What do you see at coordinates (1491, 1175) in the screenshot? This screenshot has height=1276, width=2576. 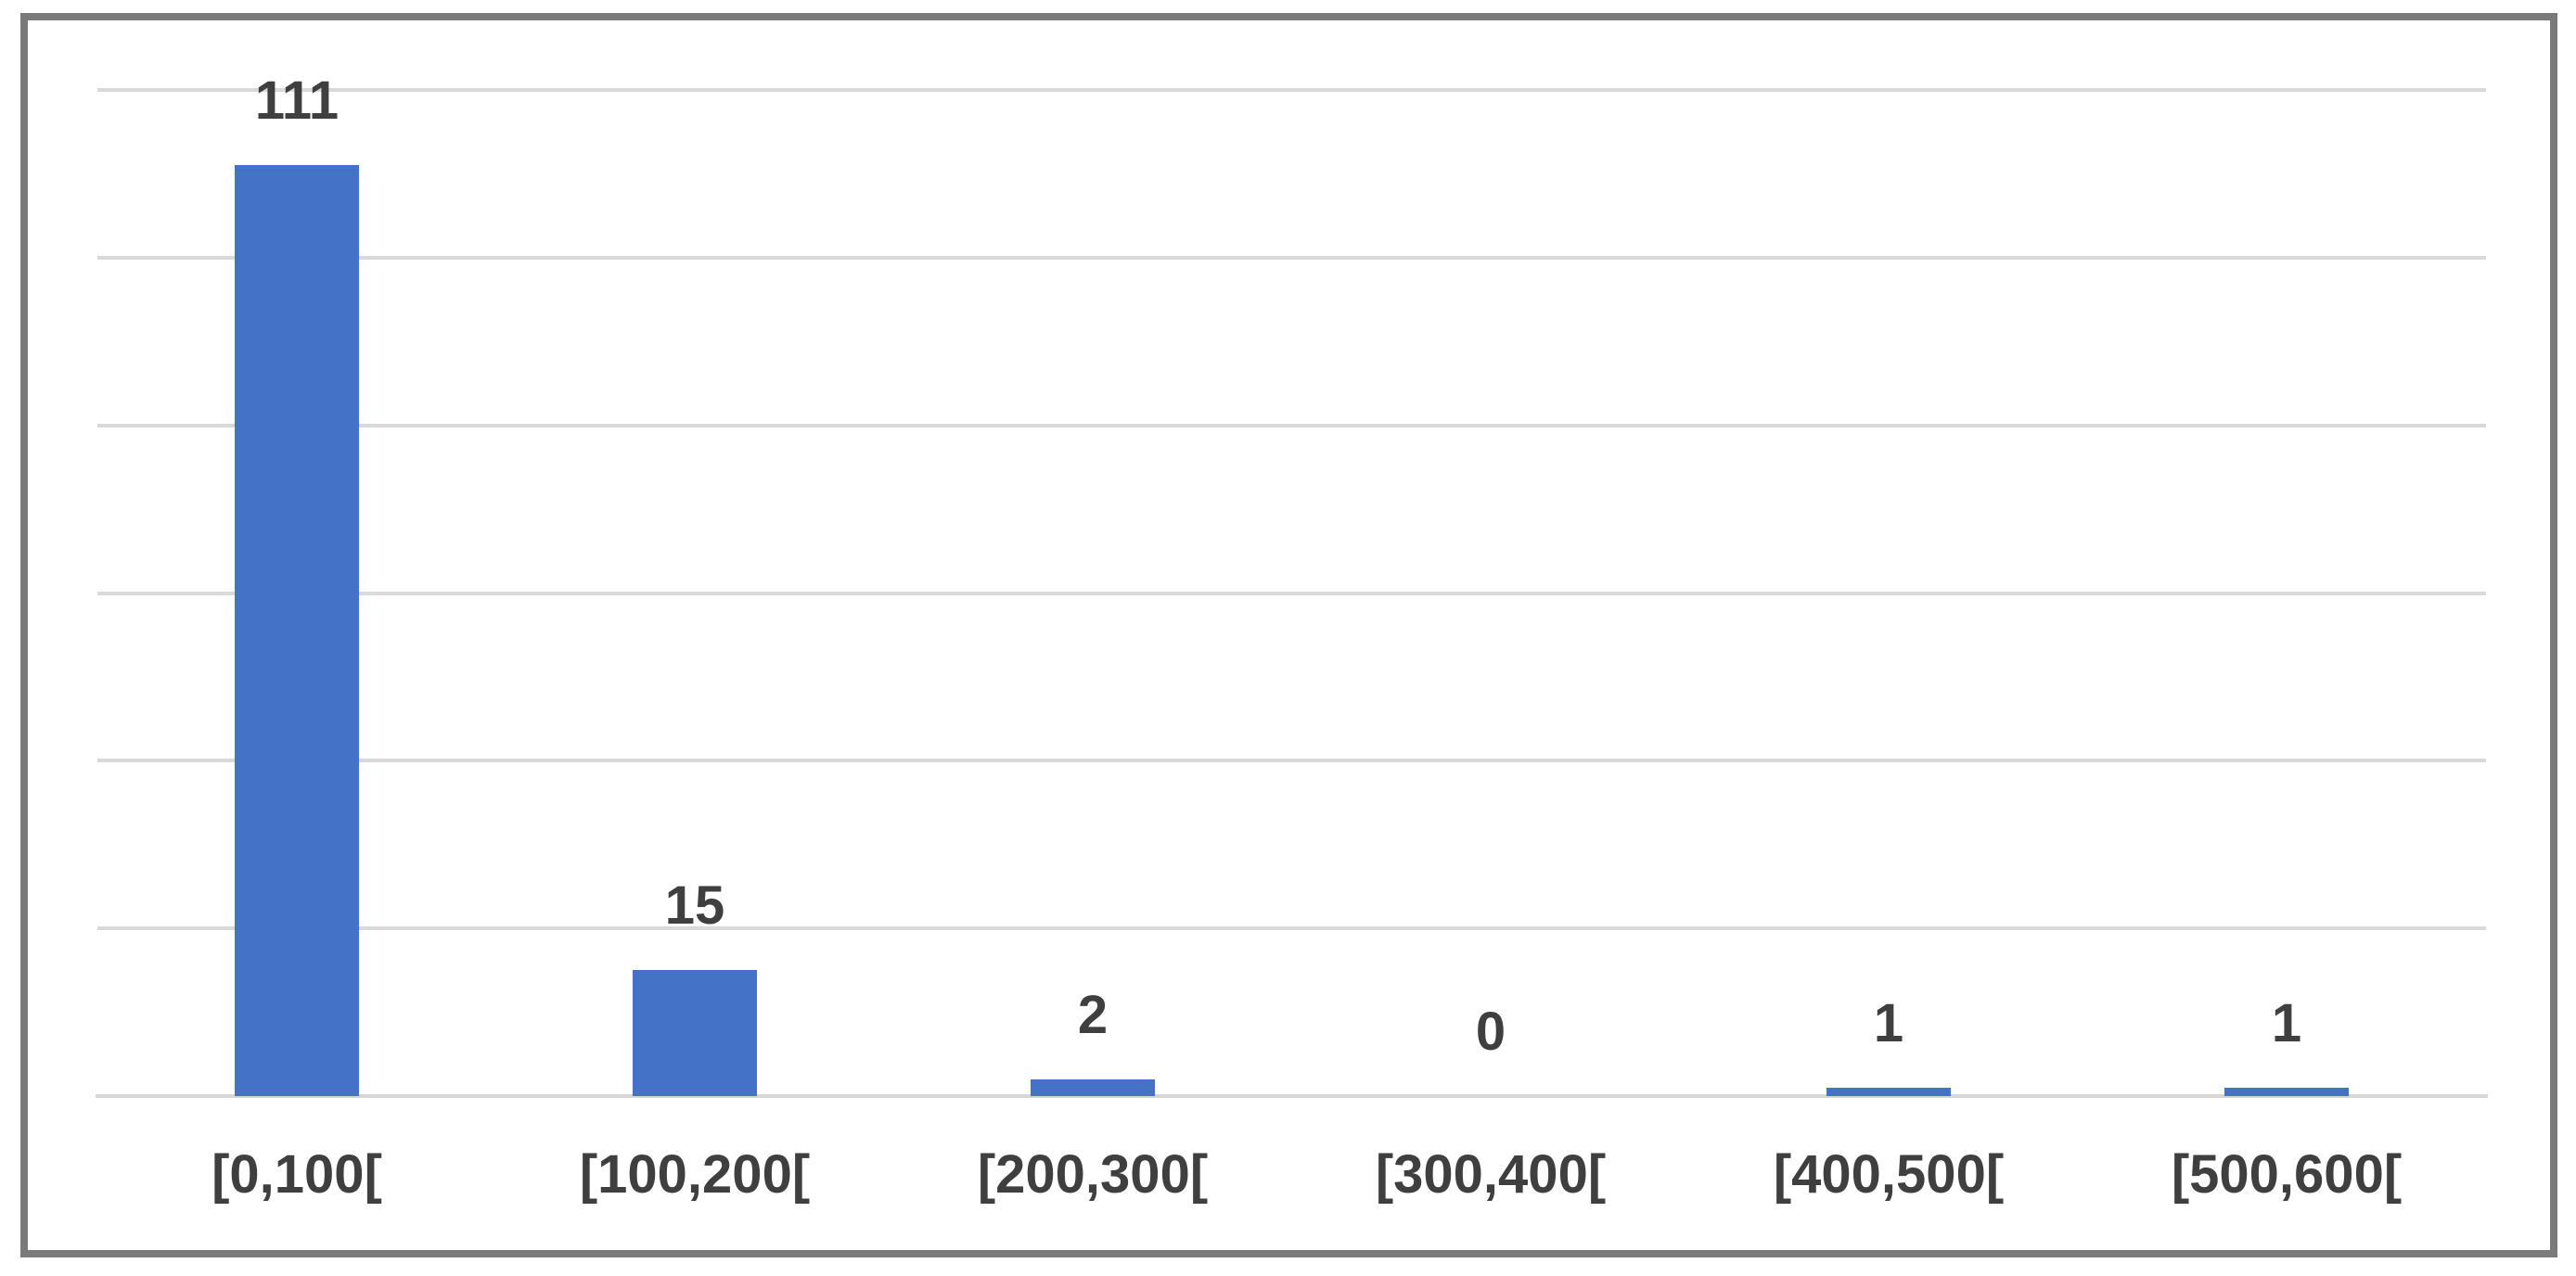 I see `x-axis-tick-label-3: [300,400[` at bounding box center [1491, 1175].